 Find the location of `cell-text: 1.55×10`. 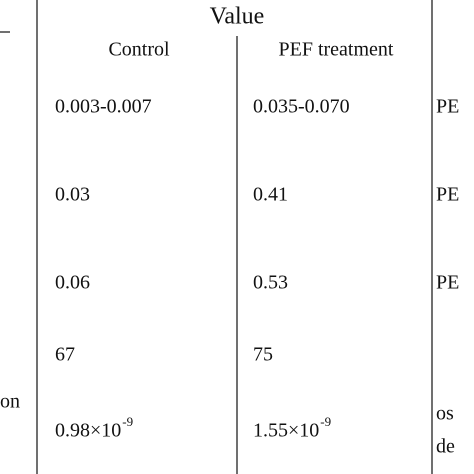

cell-text: 1.55×10 is located at coordinates (286, 431).